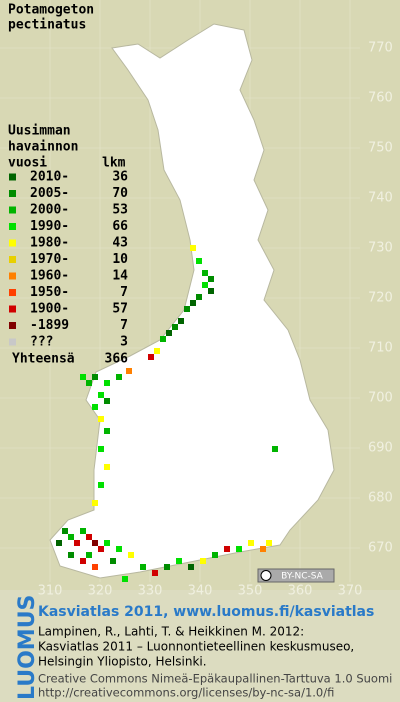 Image resolution: width=400 pixels, height=702 pixels. I want to click on legend-count: 10, so click(120, 259).